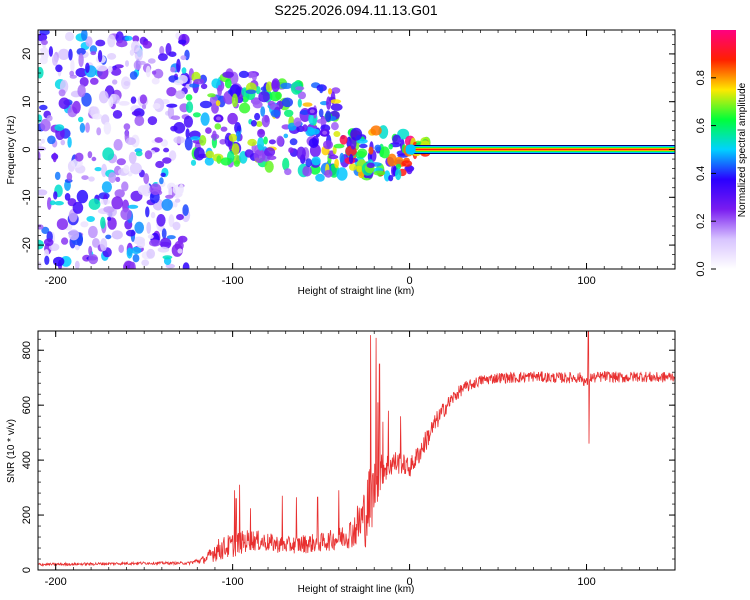  What do you see at coordinates (586, 281) in the screenshot?
I see `x-tick-label: 100` at bounding box center [586, 281].